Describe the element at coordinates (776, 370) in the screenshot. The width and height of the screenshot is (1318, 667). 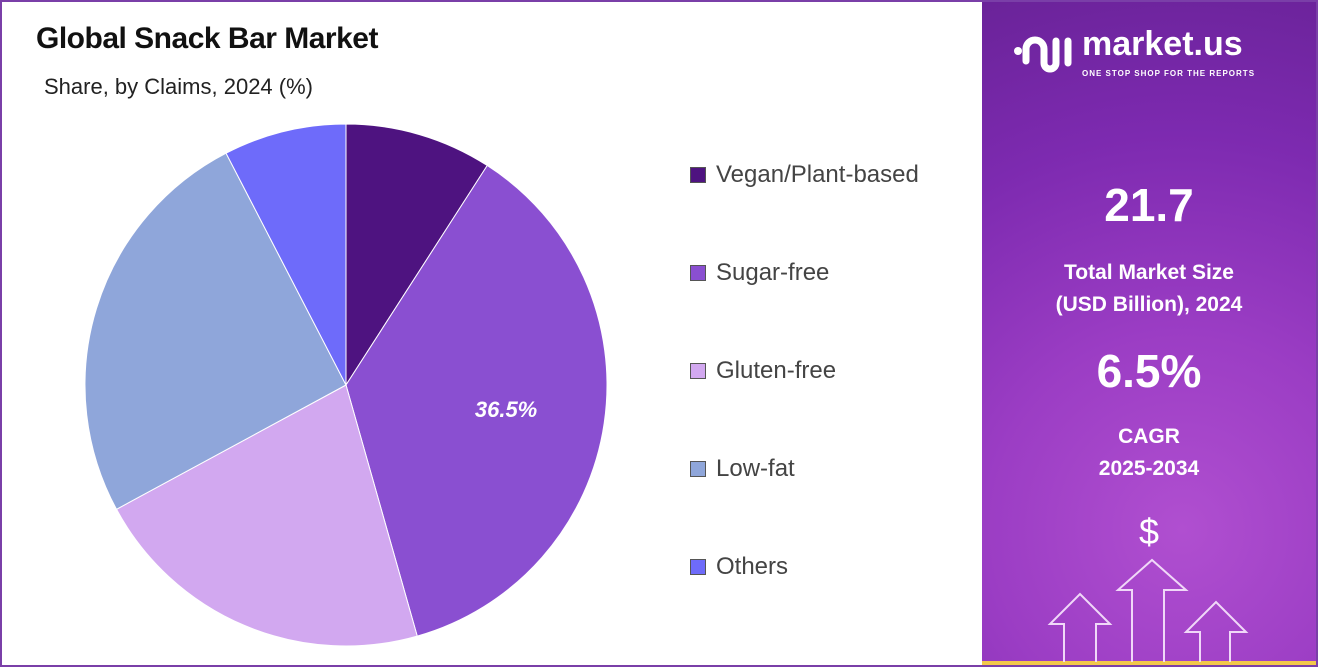
I see `legend-label: Gluten-free` at that location.